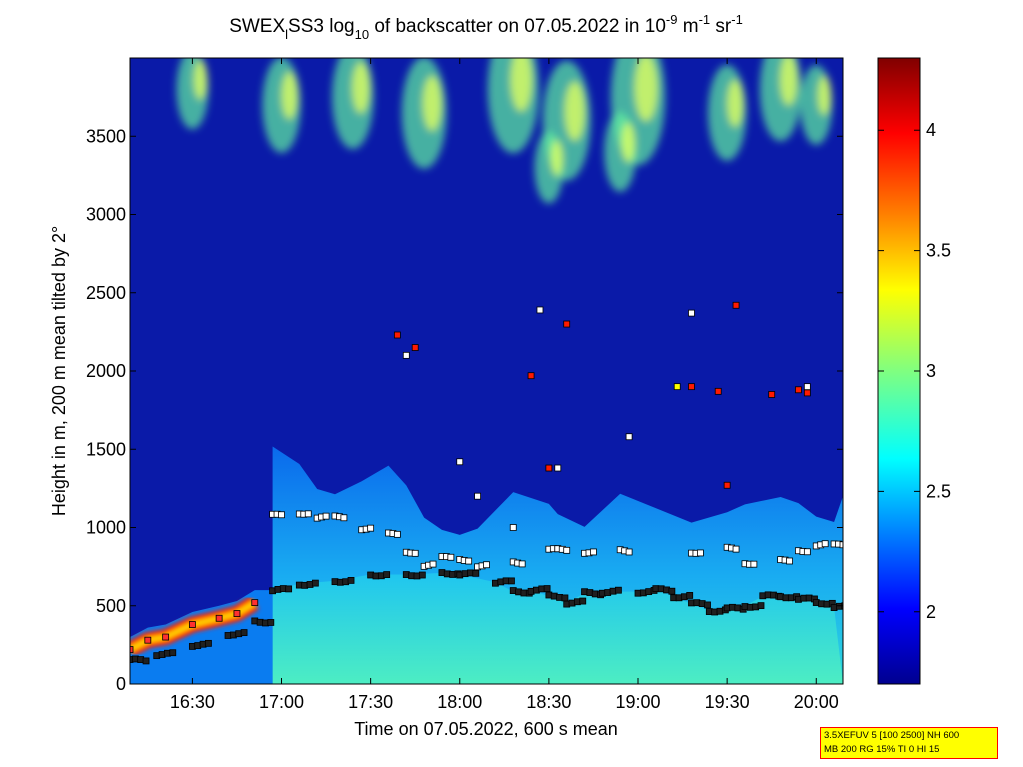  I want to click on x-tick-label: 17:30, so click(370, 702).